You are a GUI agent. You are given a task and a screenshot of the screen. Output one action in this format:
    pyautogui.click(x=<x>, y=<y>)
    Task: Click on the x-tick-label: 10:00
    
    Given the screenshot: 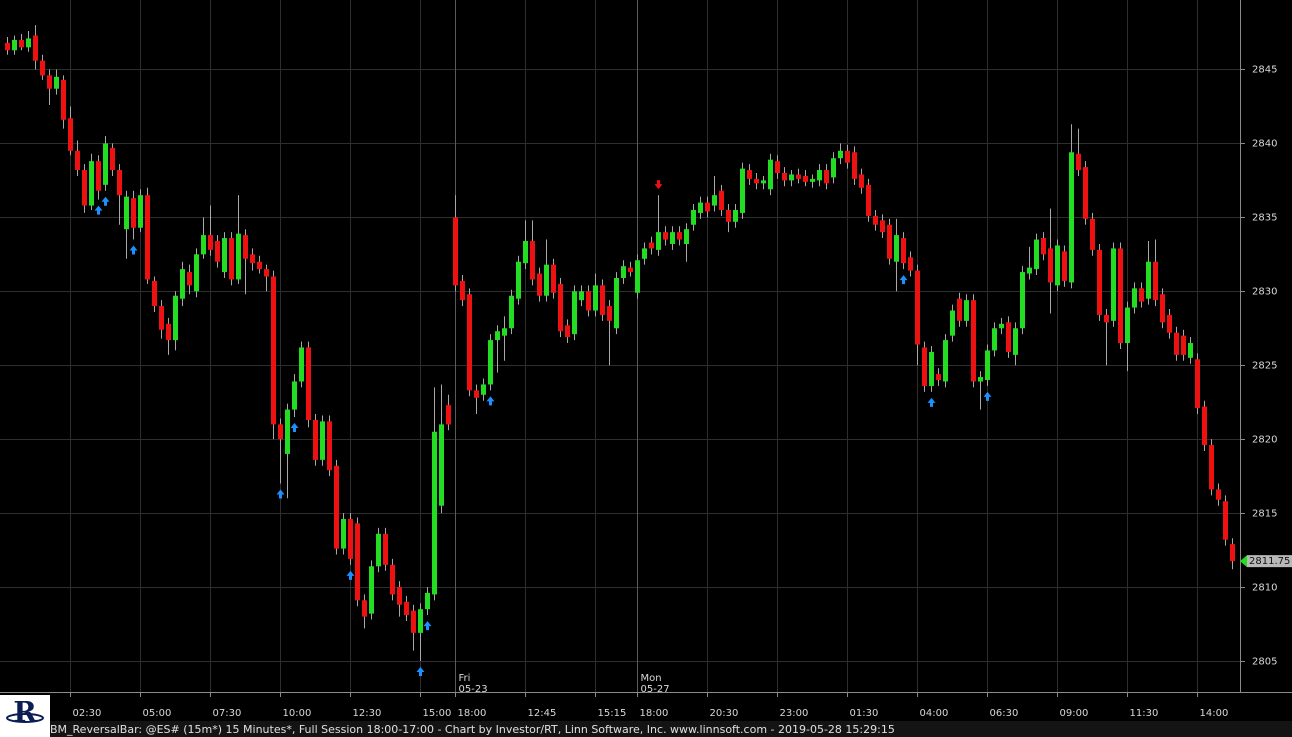 What is the action you would take?
    pyautogui.click(x=297, y=713)
    